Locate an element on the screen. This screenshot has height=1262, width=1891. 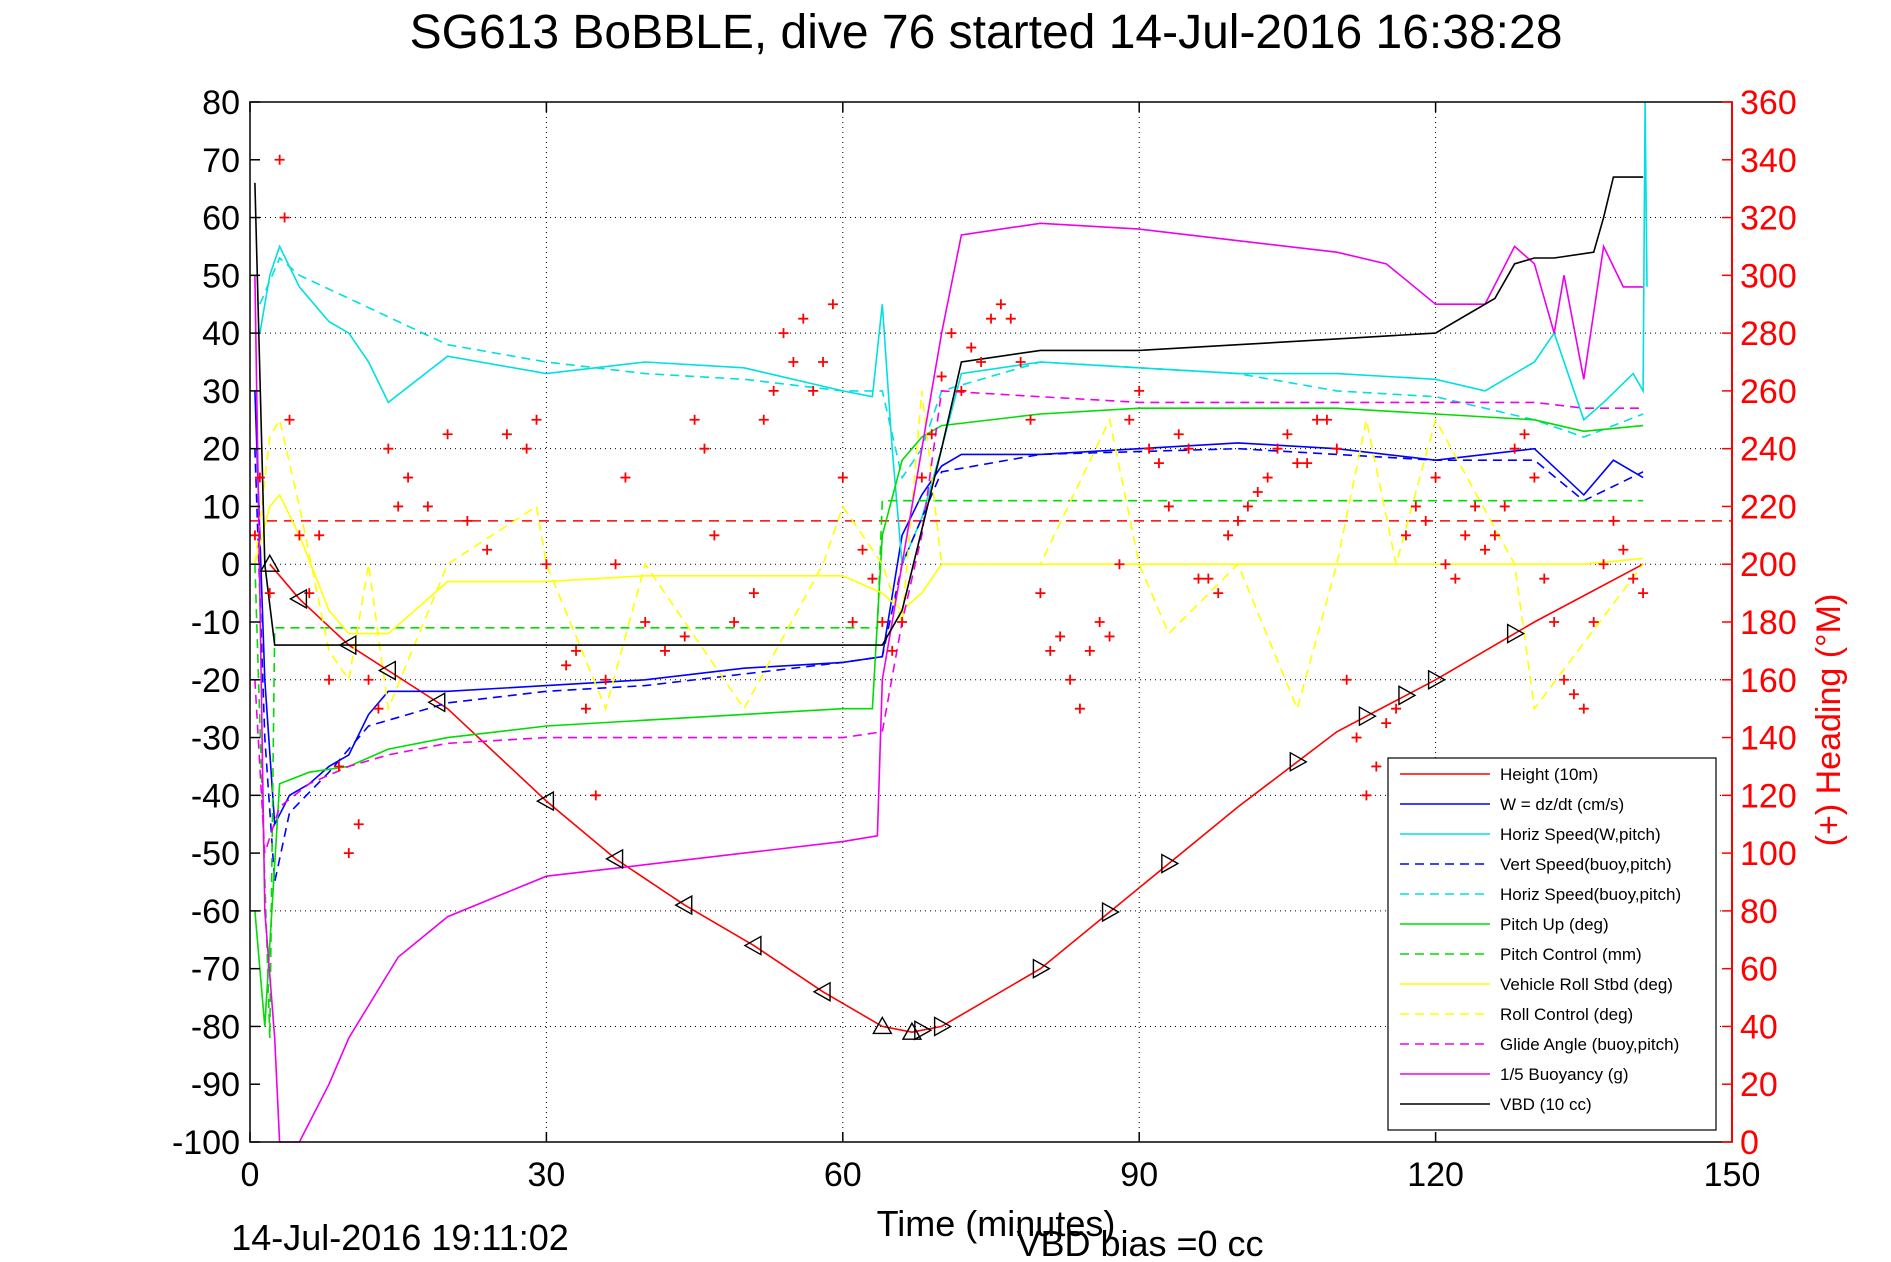
x-tick-label: 0 is located at coordinates (250, 1175).